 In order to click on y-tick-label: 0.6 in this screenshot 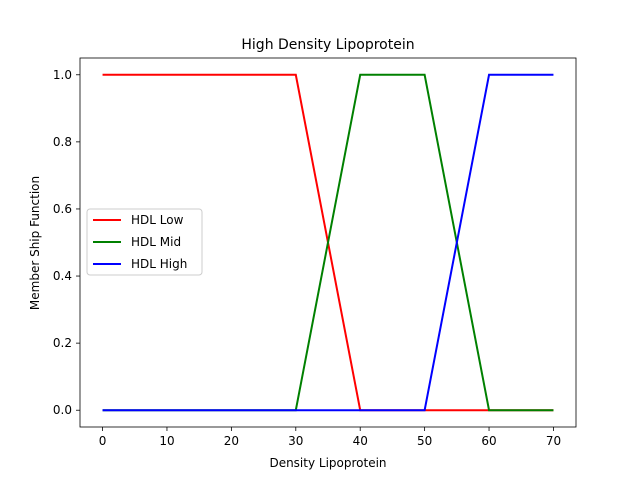, I will do `click(62, 209)`.